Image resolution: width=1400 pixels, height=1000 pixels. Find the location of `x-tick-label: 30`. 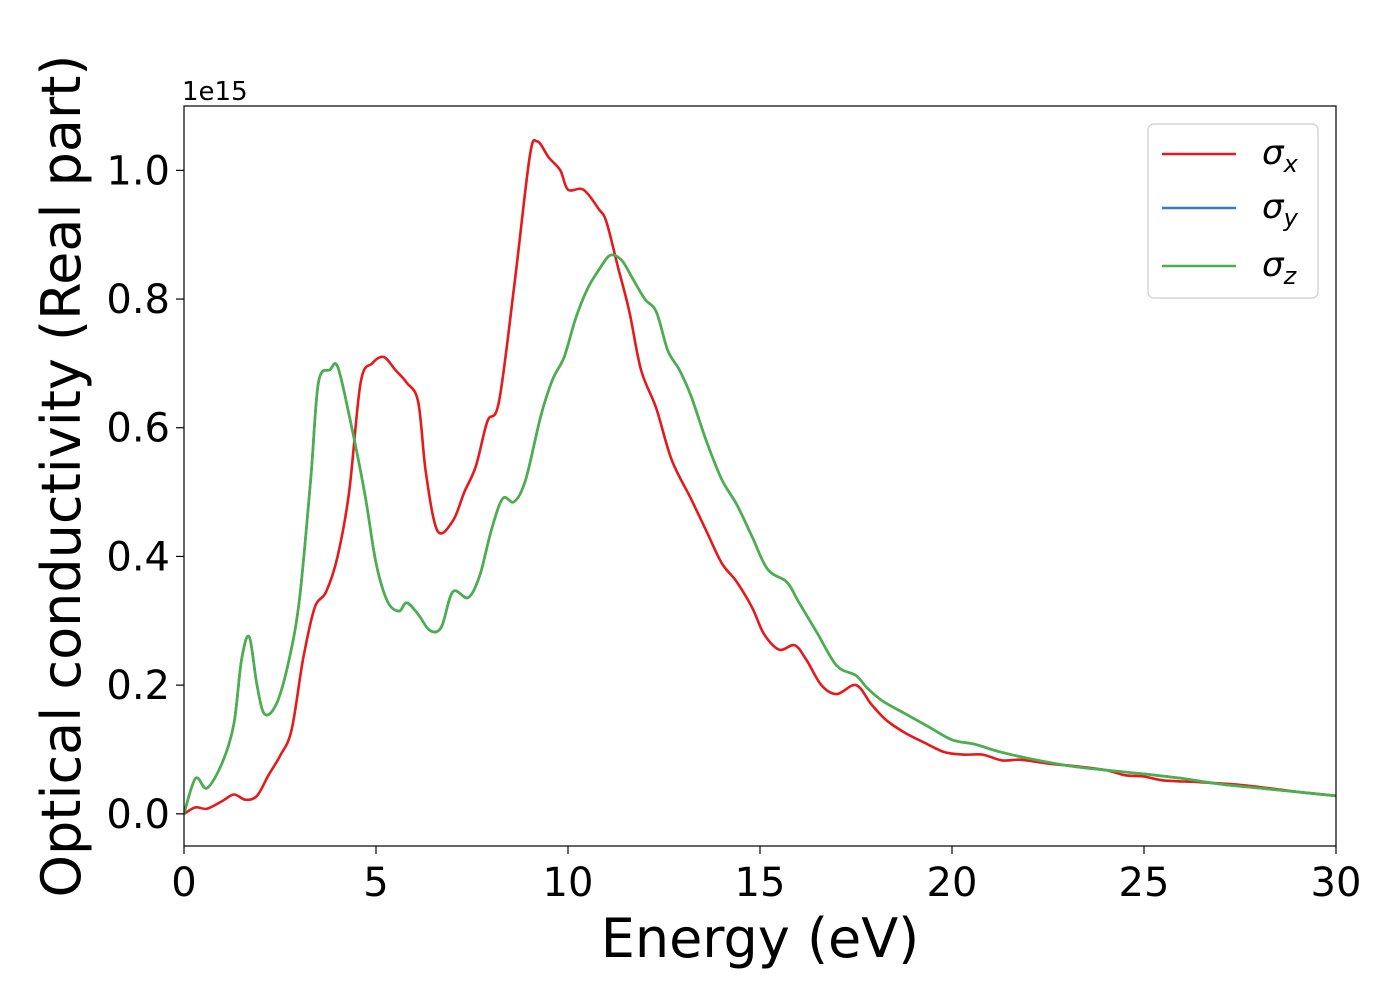

x-tick-label: 30 is located at coordinates (1336, 883).